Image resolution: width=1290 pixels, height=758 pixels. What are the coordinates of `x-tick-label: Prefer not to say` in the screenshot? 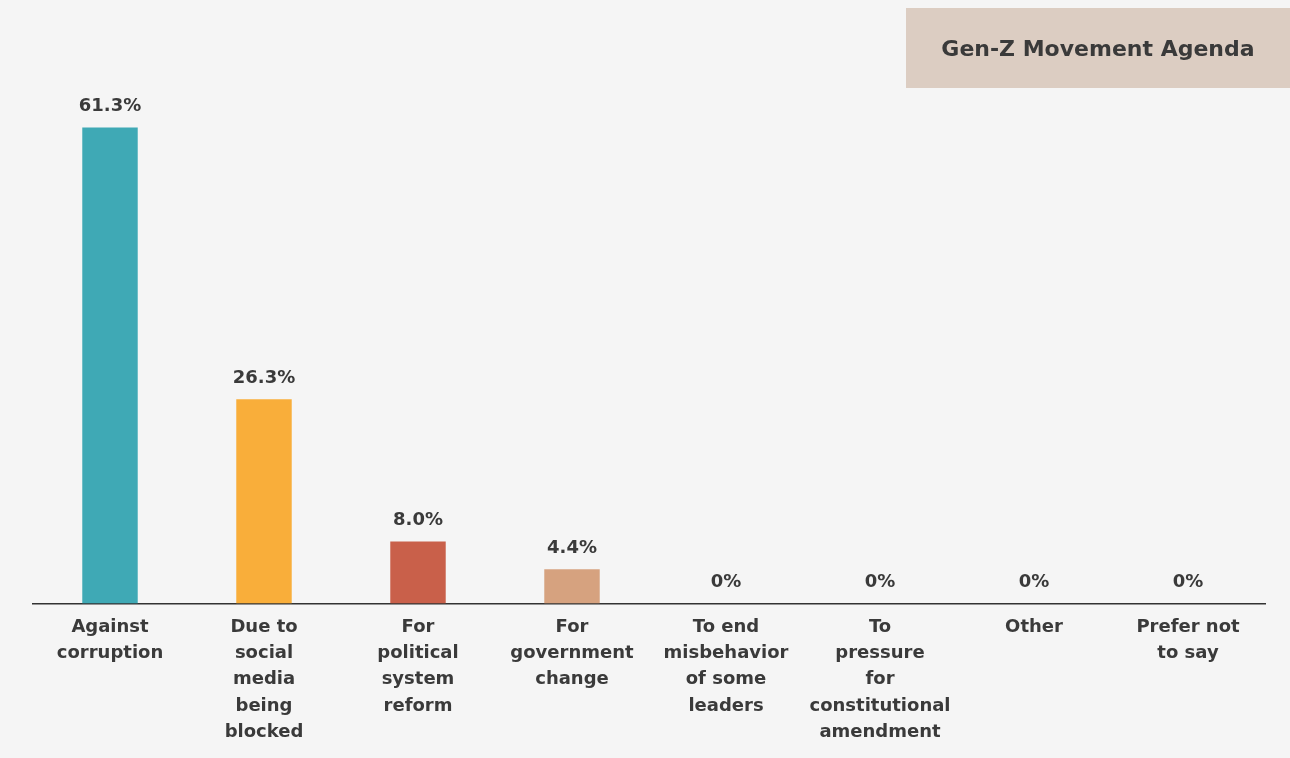 It's located at (1188, 639).